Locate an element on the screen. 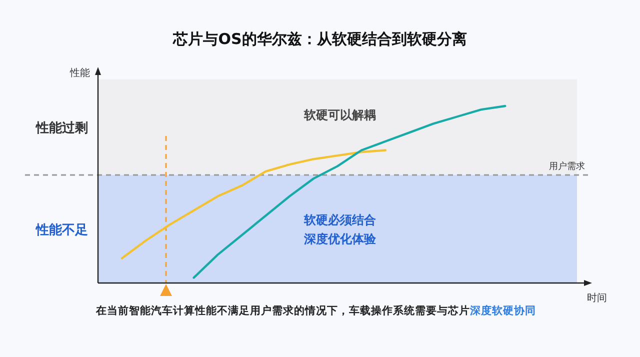 The height and width of the screenshot is (357, 640). annotation: 深度优化体验 is located at coordinates (340, 239).